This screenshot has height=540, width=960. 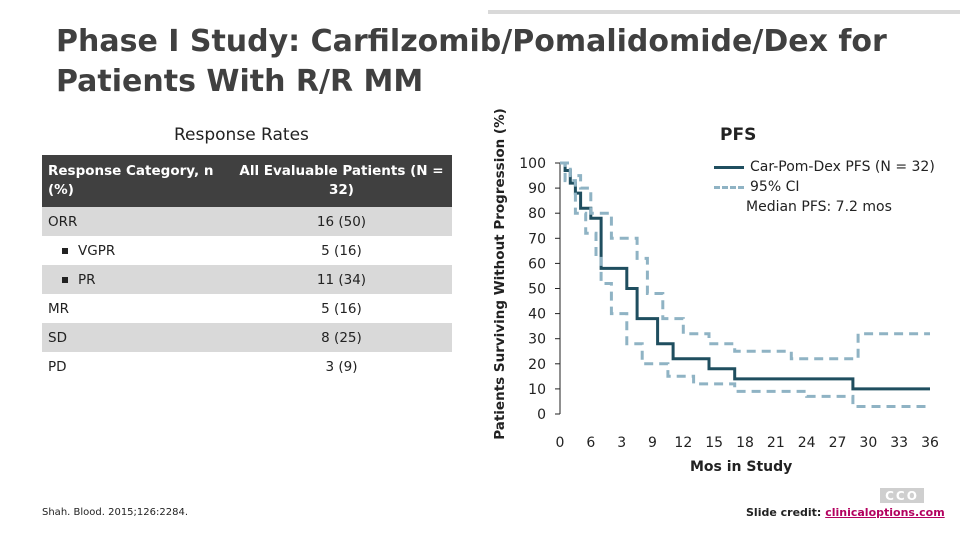 I want to click on row-value: 8 (25), so click(x=341, y=337).